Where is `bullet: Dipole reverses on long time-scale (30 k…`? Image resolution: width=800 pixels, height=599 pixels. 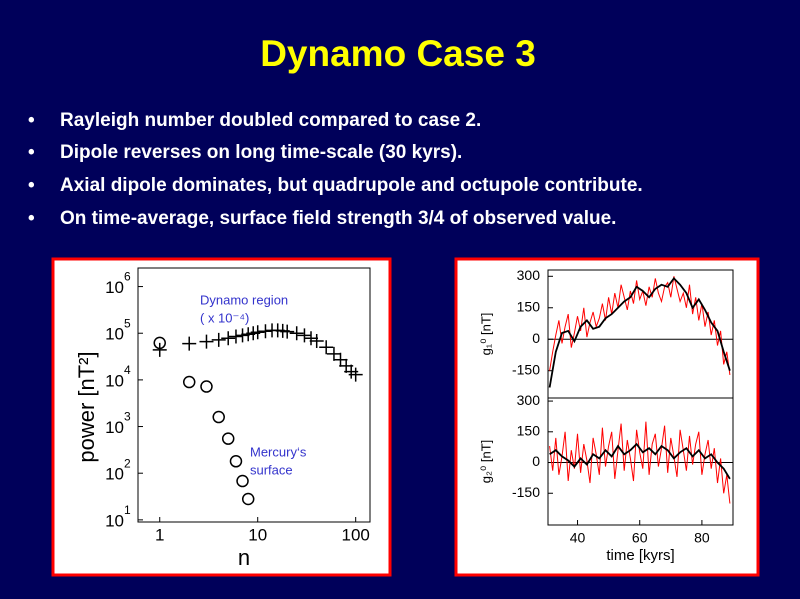
bullet: Dipole reverses on long time-scale (30 k… is located at coordinates (261, 152).